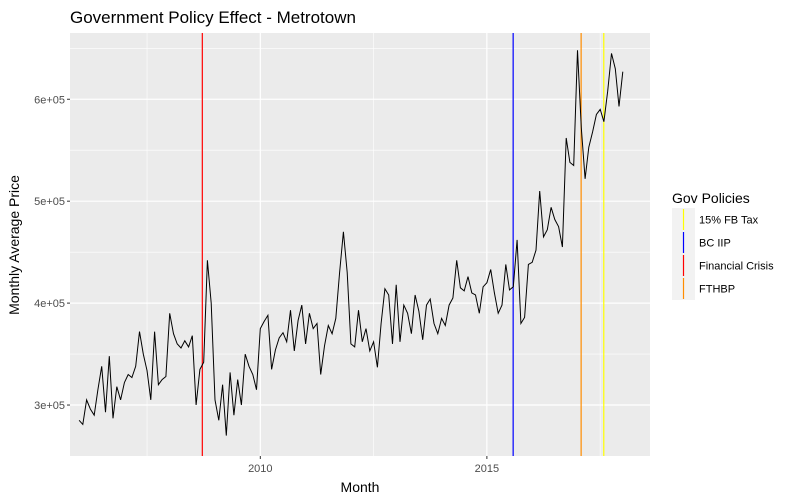 This screenshot has height=500, width=800. What do you see at coordinates (52, 253) in the screenshot?
I see `y-axis-ticks: 3e+05 4e+05 5e+05 6e+05` at bounding box center [52, 253].